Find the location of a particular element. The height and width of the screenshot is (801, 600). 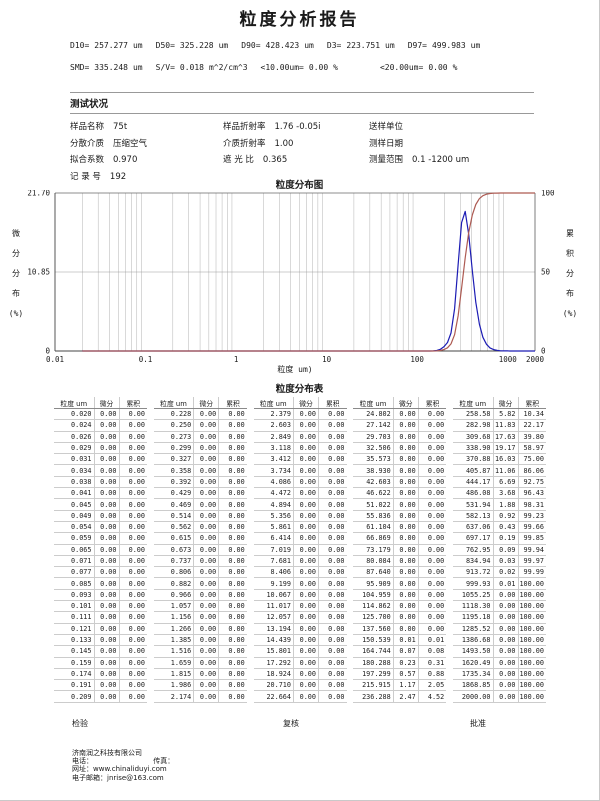

left-axis-title: 分 is located at coordinates (16, 253).